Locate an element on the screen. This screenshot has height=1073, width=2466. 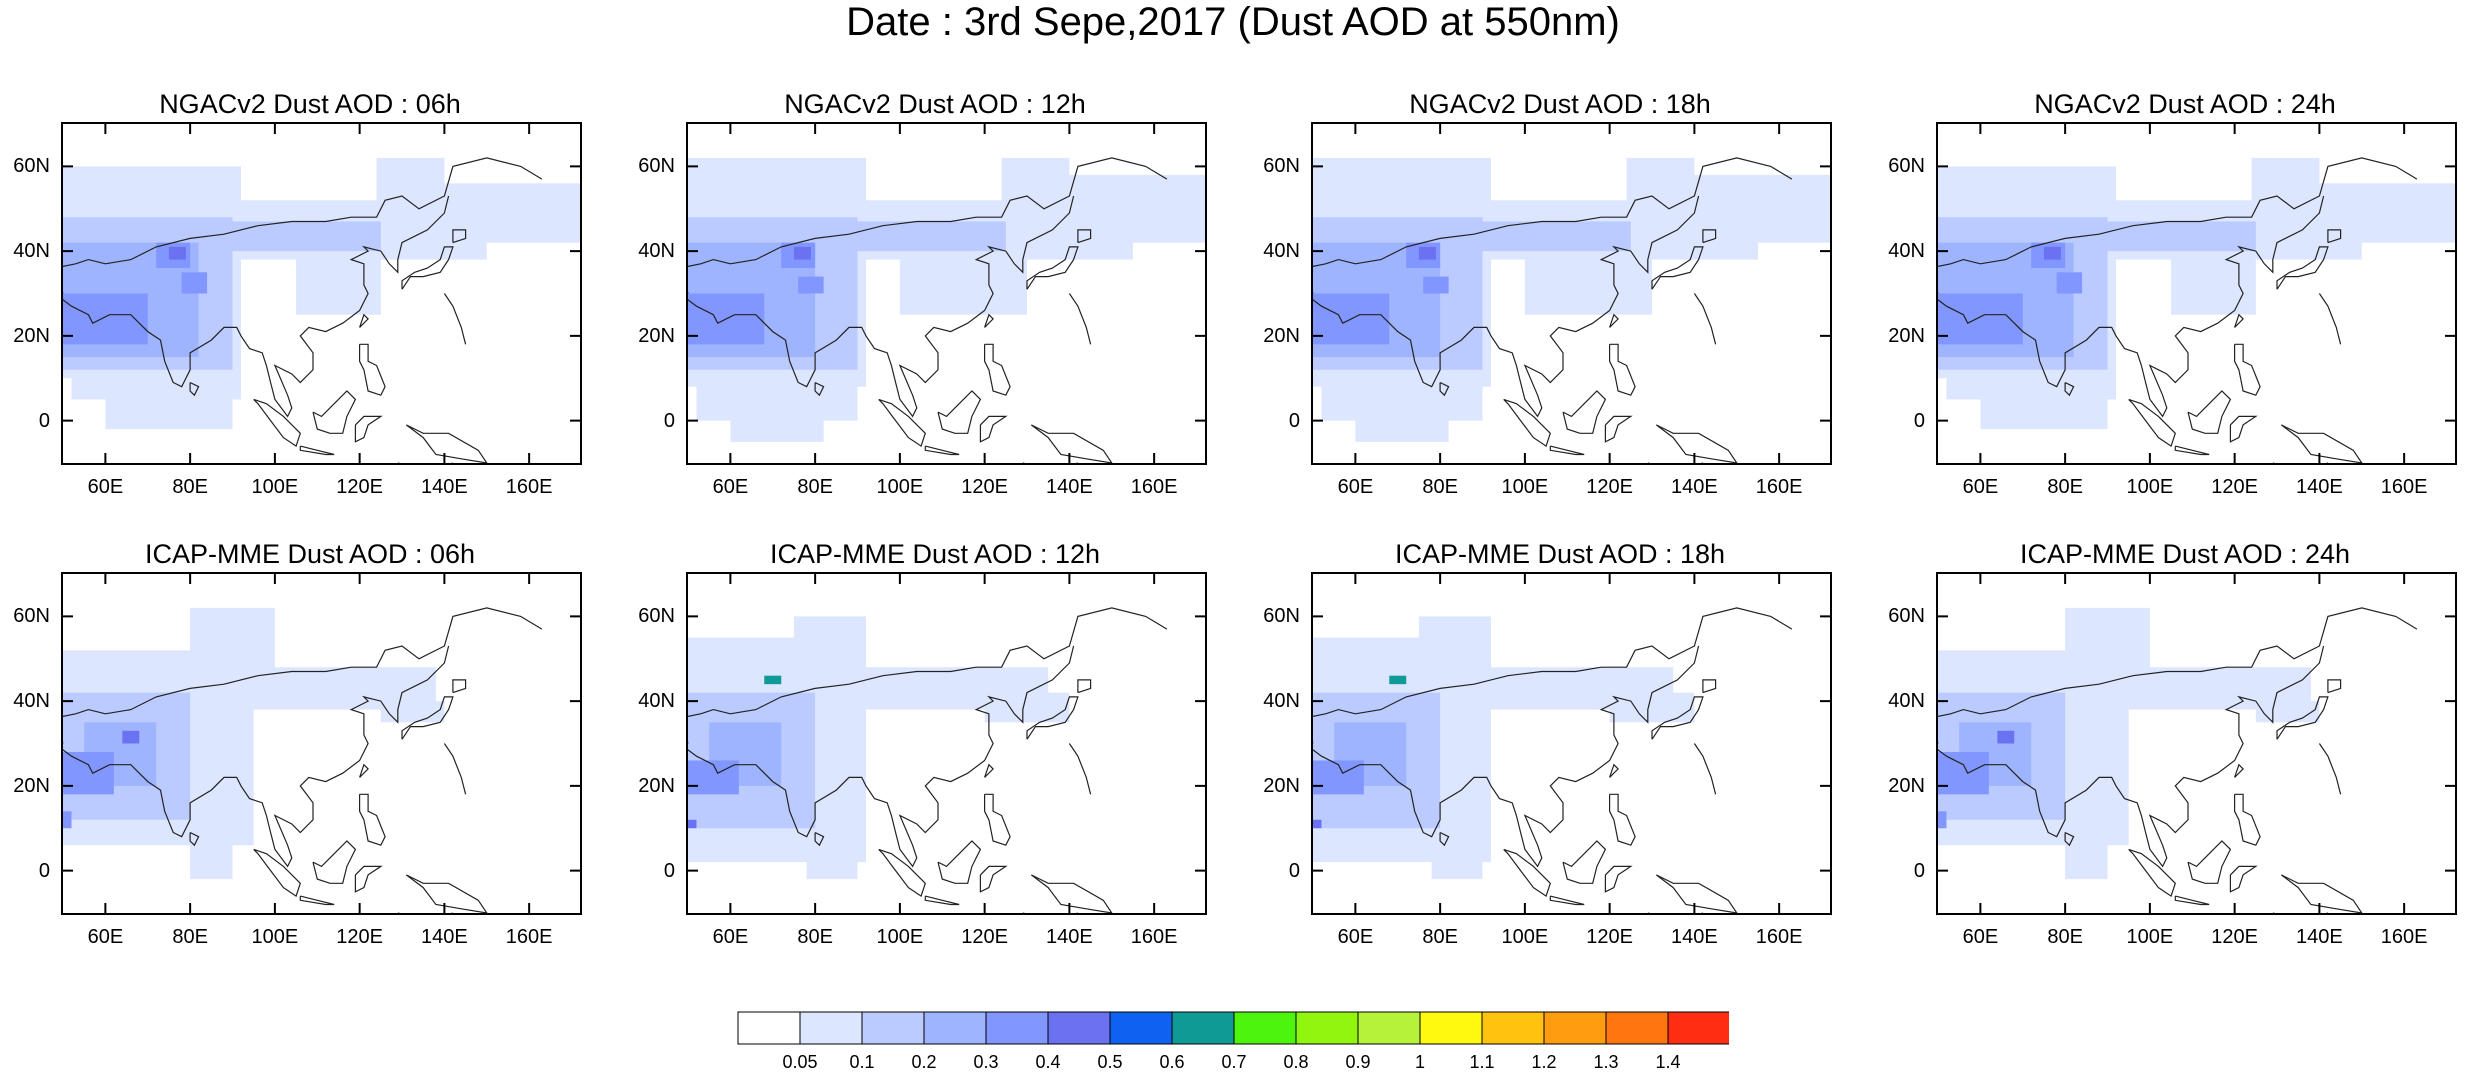
colorbar-label: 1.3 is located at coordinates (1606, 1062).